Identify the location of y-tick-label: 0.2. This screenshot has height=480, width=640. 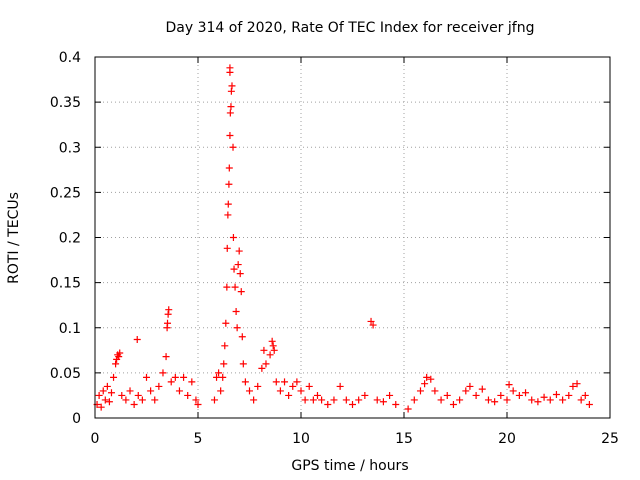
(70, 239).